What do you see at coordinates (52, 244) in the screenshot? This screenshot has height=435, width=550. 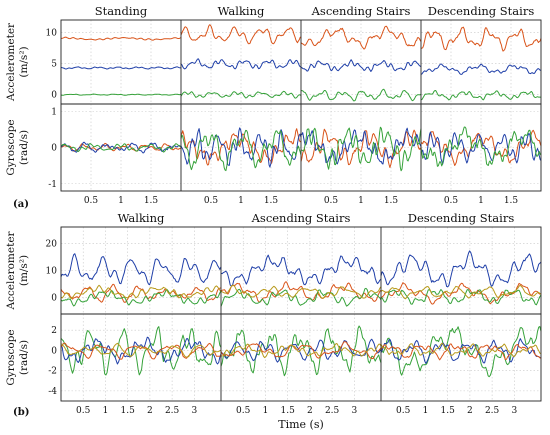 I see `y-tick-label: 20` at bounding box center [52, 244].